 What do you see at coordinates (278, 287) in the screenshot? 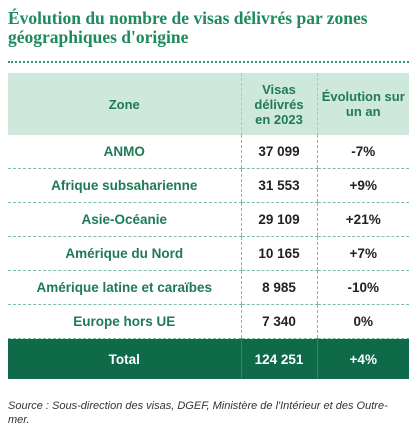
I see `visas-cell: 8 985` at bounding box center [278, 287].